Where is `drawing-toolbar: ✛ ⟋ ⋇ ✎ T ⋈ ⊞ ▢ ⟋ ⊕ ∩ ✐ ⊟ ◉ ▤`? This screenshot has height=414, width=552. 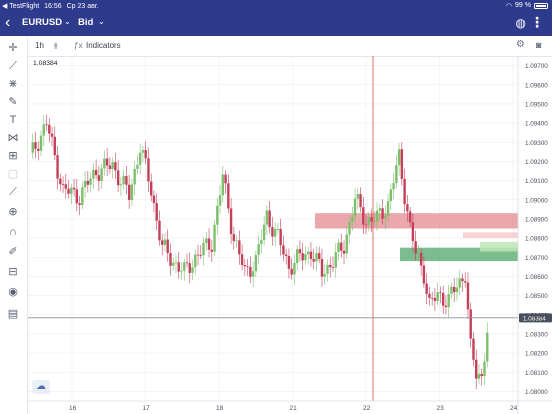 drawing-toolbar: ✛ ⟋ ⋇ ✎ T ⋈ ⊞ ▢ ⟋ ⊕ ∩ ✐ ⊟ ◉ ▤ is located at coordinates (14, 225).